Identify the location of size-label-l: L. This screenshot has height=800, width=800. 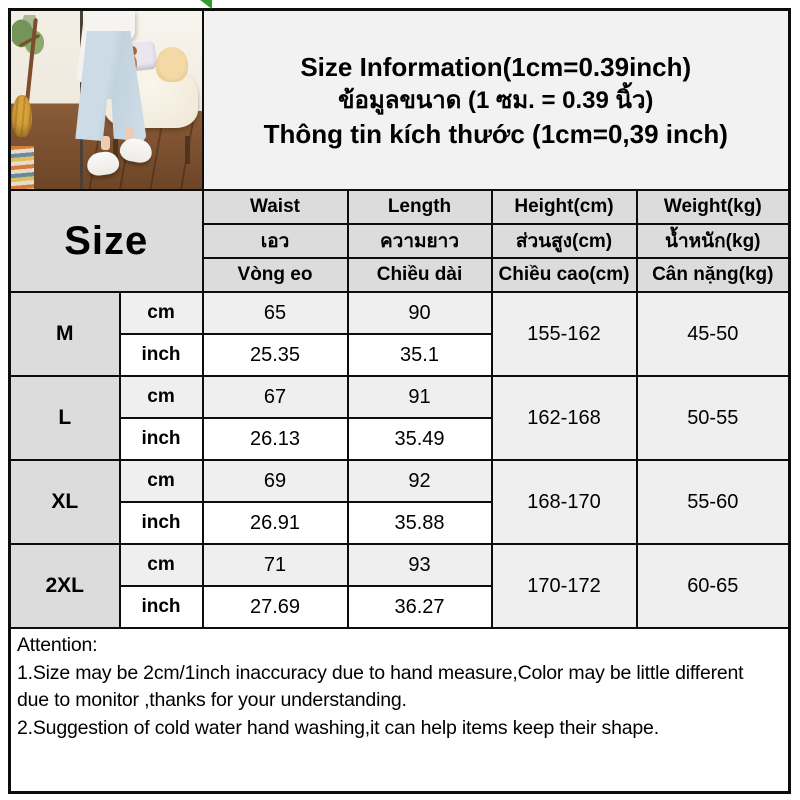
(64, 418).